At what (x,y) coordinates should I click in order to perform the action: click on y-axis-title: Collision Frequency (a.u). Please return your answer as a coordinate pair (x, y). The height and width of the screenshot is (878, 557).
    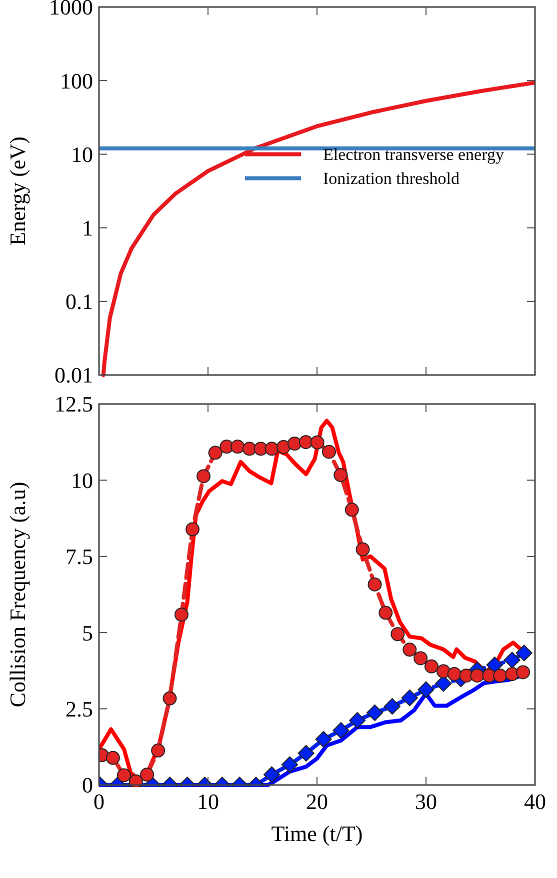
    Looking at the image, I should click on (17, 595).